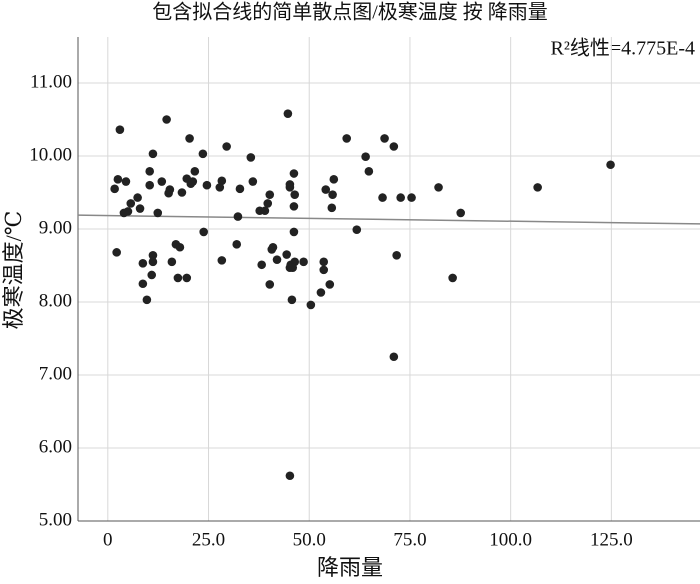 This screenshot has height=584, width=700. What do you see at coordinates (623, 48) in the screenshot?
I see `annotation: R²线性=4.775E-4` at bounding box center [623, 48].